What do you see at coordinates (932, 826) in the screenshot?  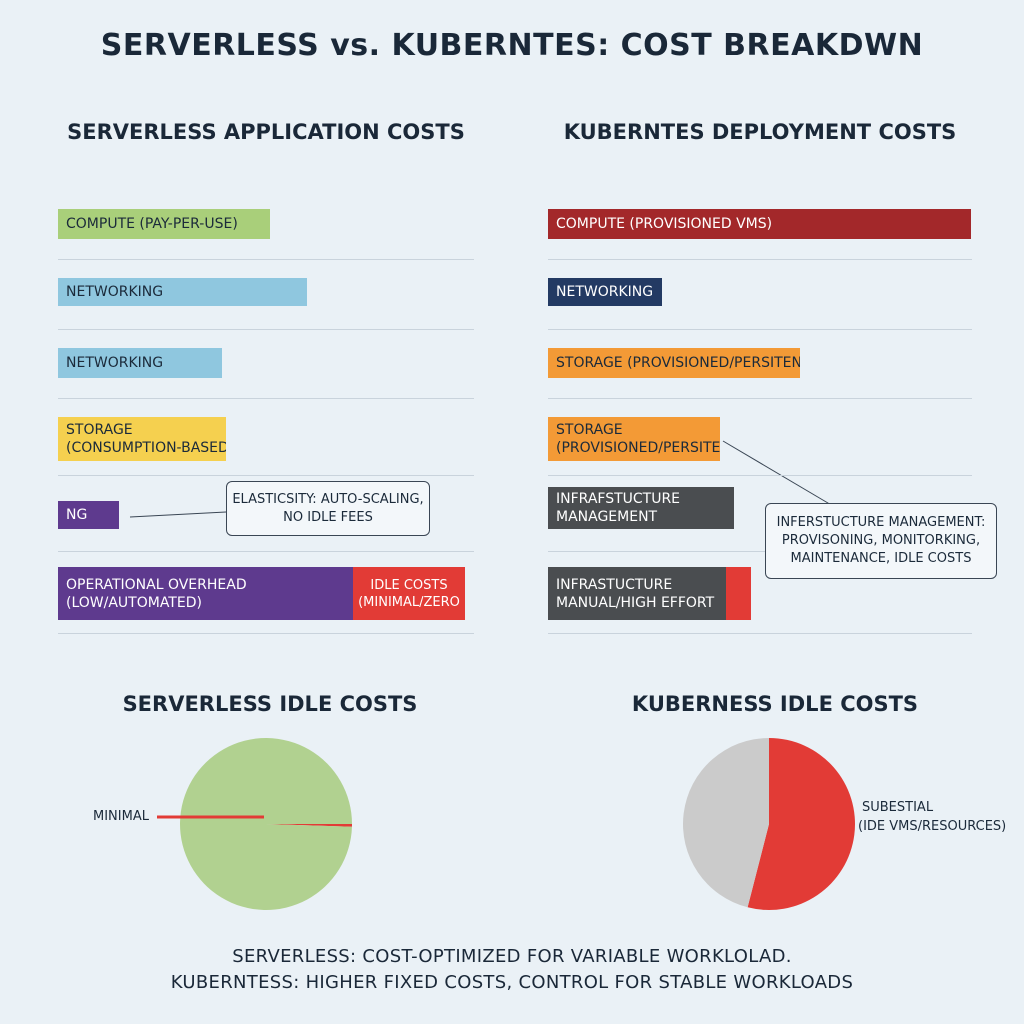 I see `pie-label-substantial-detail: (IDE VMS/RESOURCES)` at bounding box center [932, 826].